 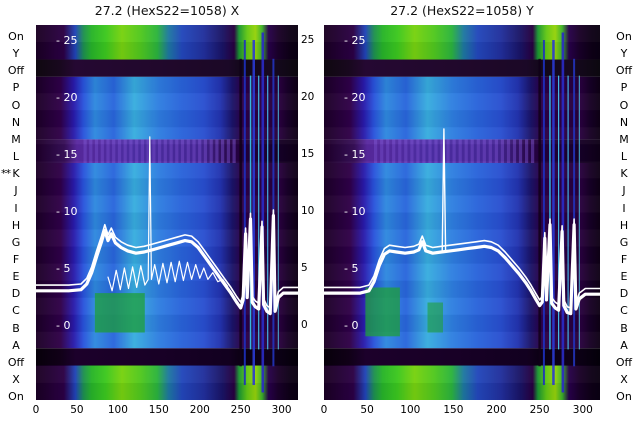 I want to click on x-tick-label-x: 150, so click(x=158, y=410).